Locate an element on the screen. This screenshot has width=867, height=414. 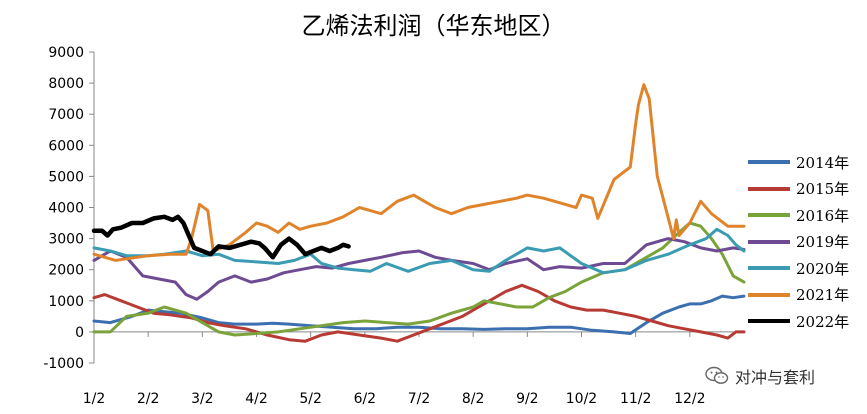
y-tick-label: 0 is located at coordinates (79, 333).